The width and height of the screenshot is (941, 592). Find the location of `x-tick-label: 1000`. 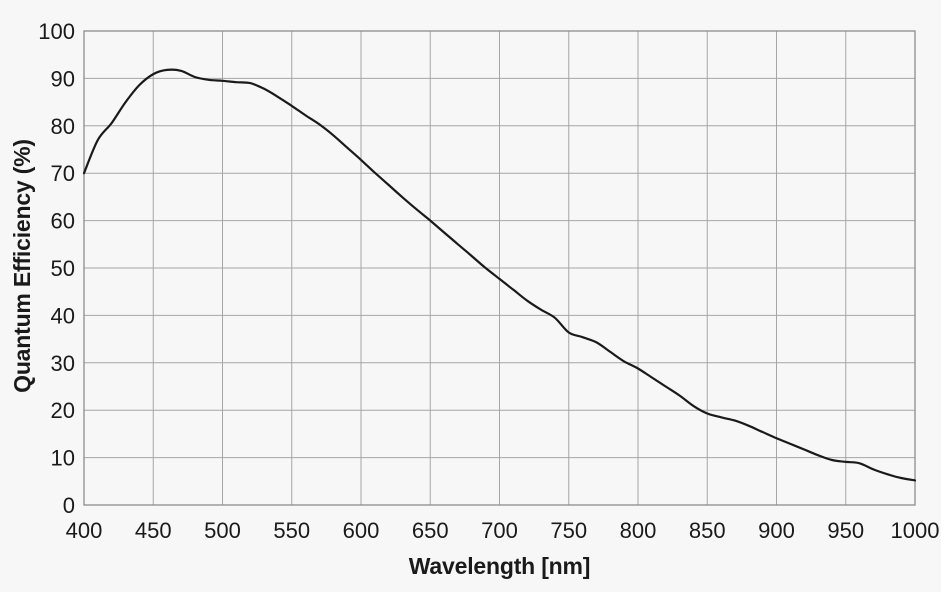

x-tick-label: 1000 is located at coordinates (915, 530).